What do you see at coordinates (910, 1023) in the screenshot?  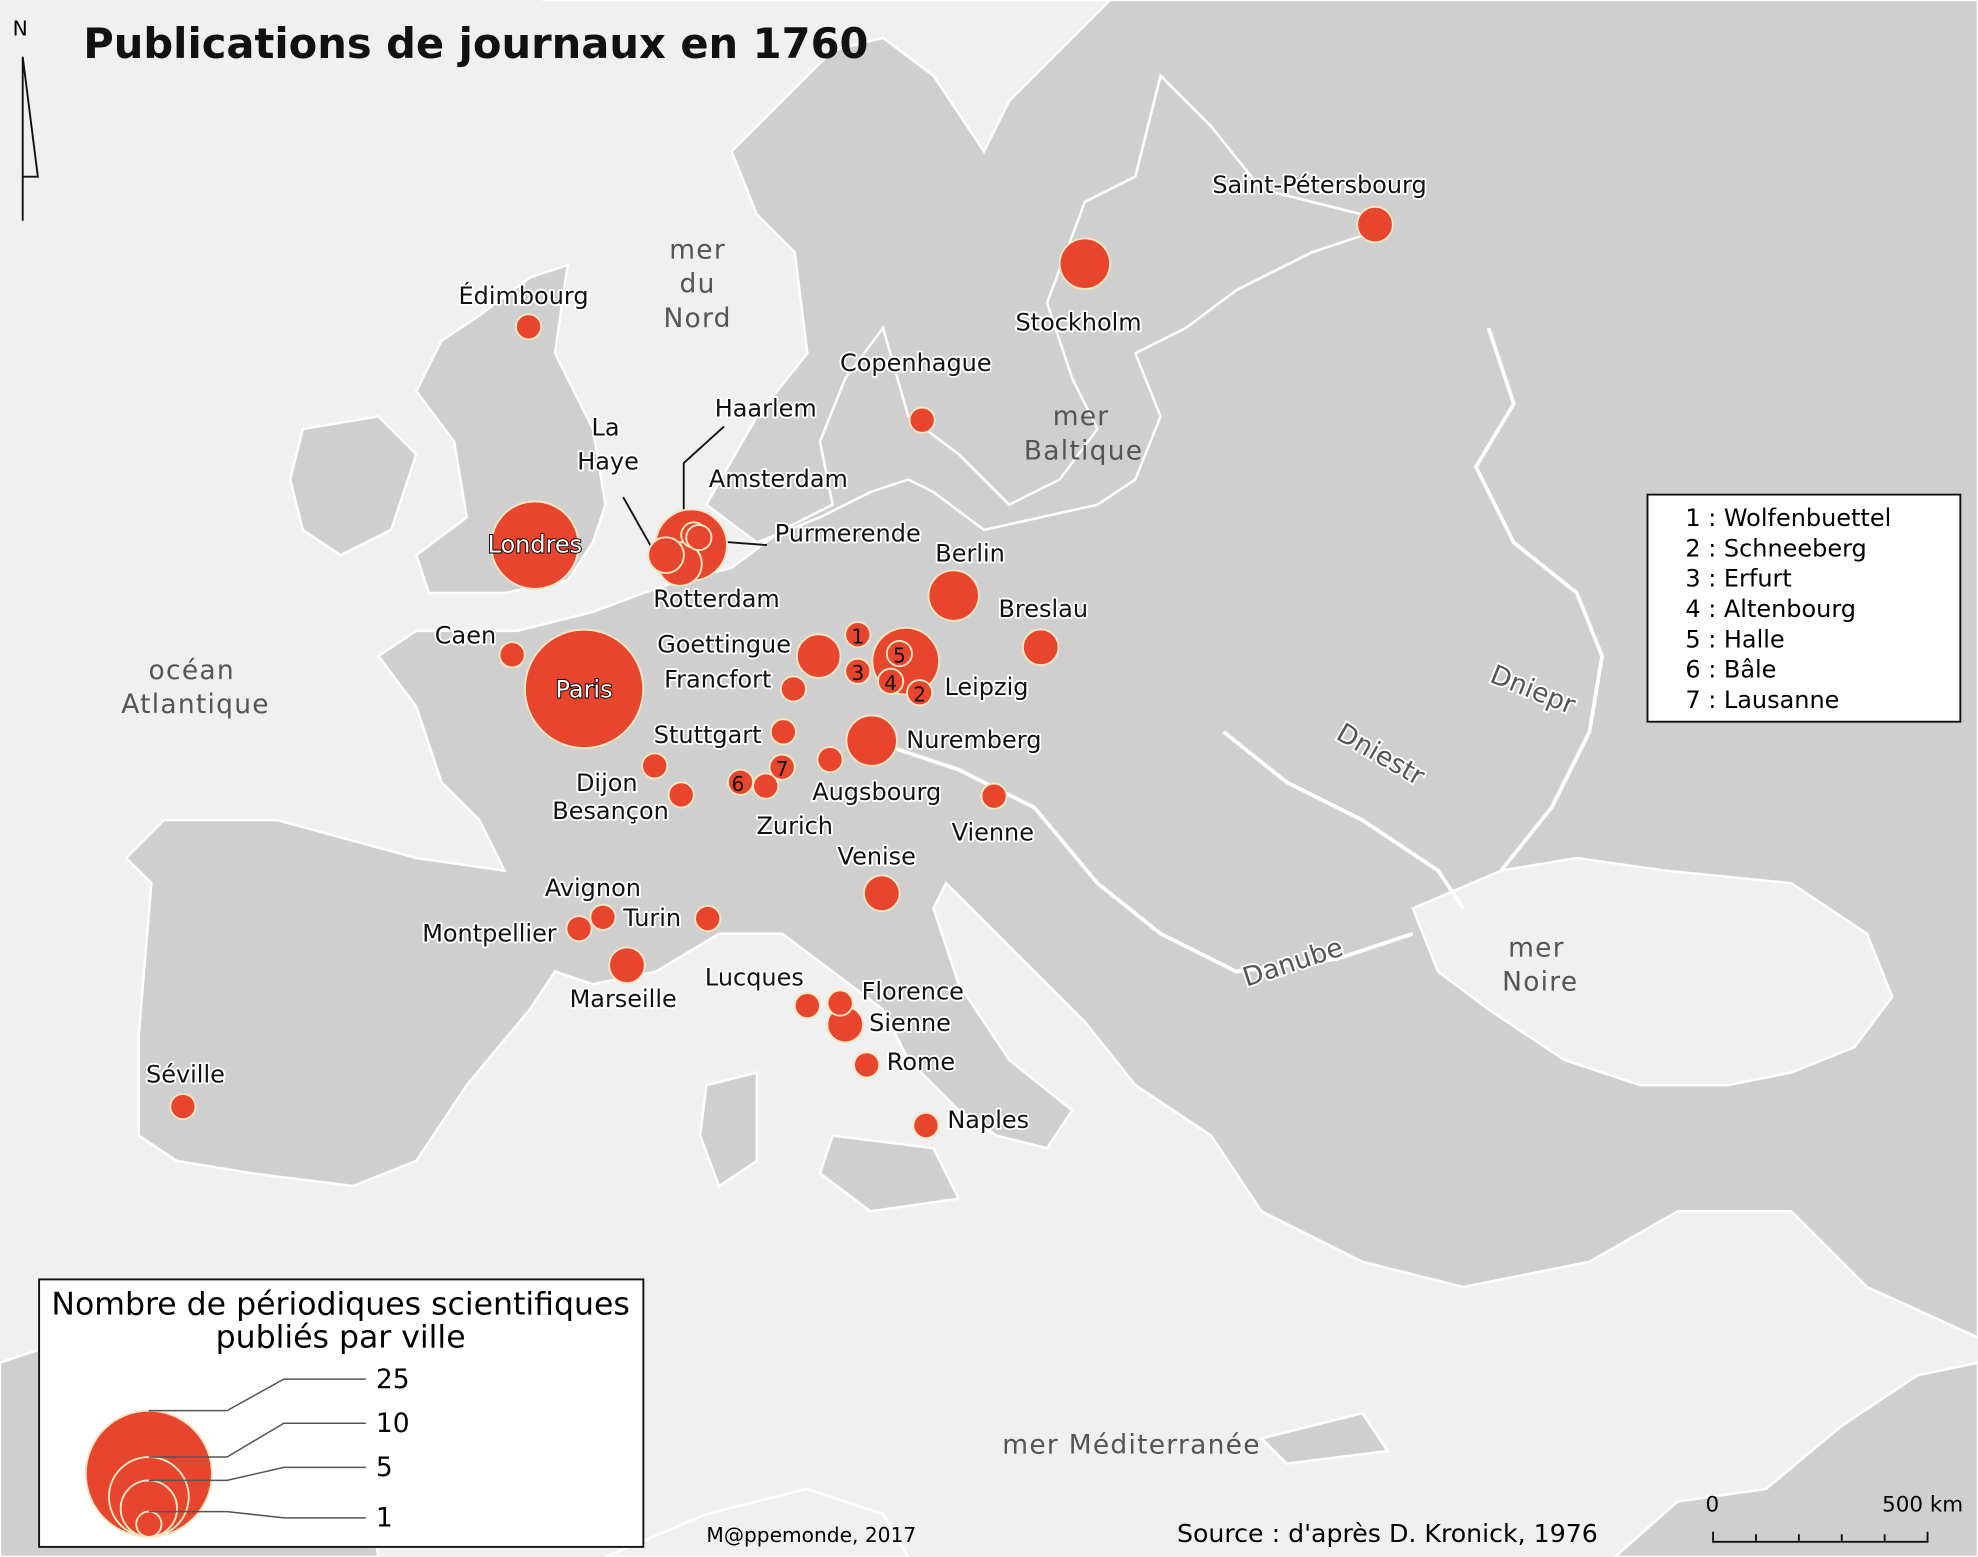 I see `city-label: Sienne` at bounding box center [910, 1023].